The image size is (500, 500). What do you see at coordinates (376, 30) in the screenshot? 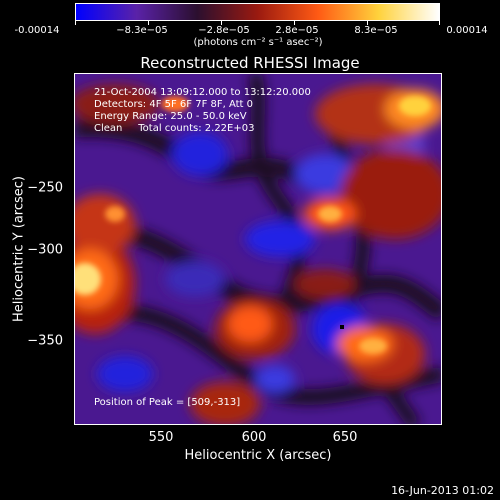
I see `colorbar-tick-label: 8.3e−05` at bounding box center [376, 30].